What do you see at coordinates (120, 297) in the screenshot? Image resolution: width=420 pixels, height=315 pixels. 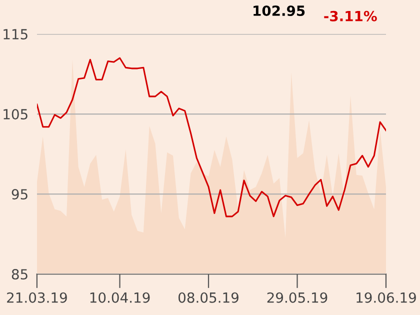 I see `x-tick-label: 10.04.19` at bounding box center [120, 297].